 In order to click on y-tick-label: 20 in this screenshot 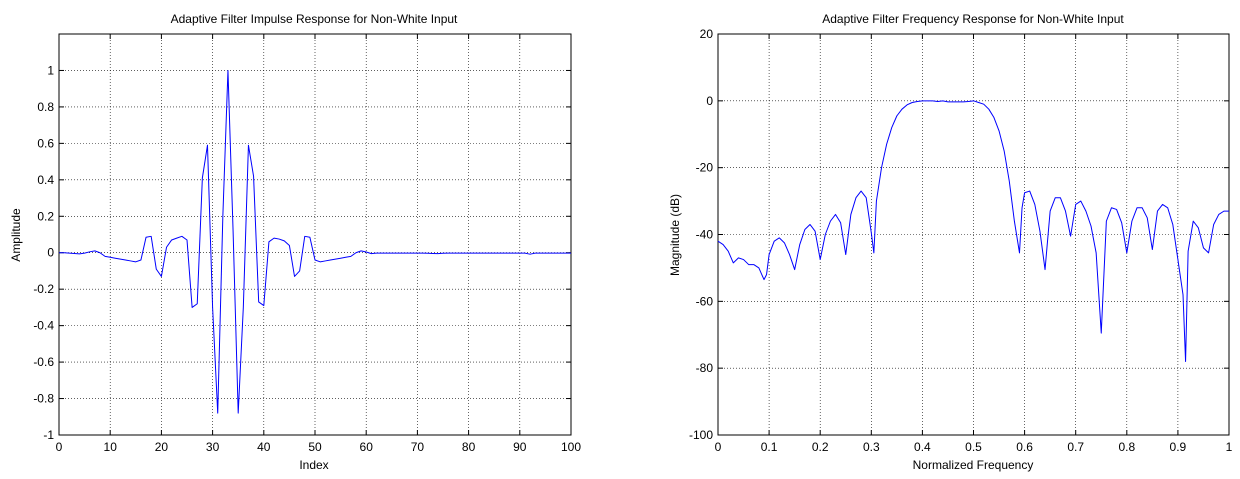, I will do `click(707, 34)`.